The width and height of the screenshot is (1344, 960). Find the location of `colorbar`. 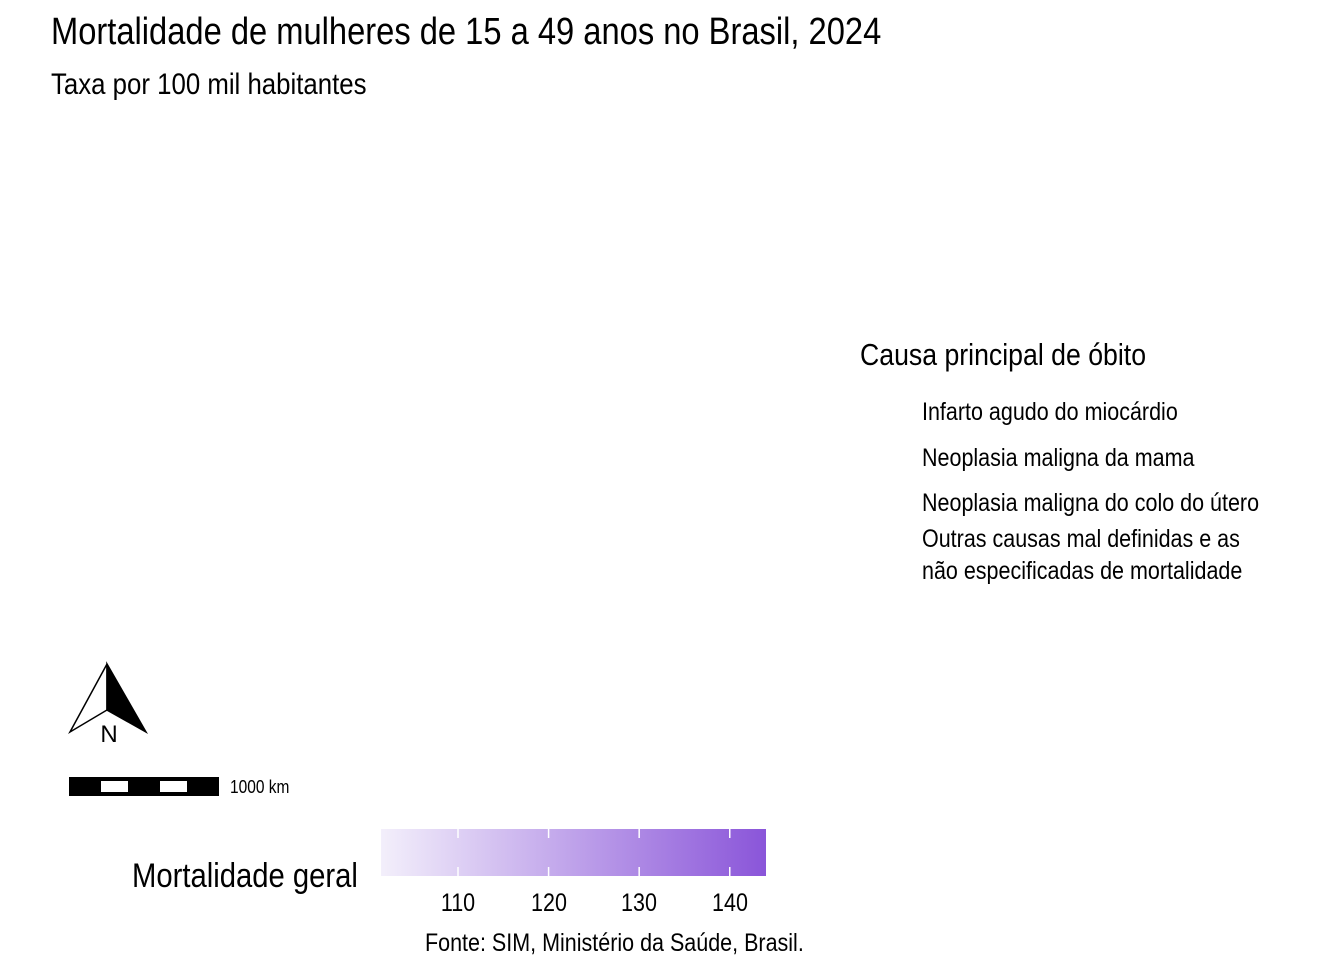

colorbar is located at coordinates (573, 852).